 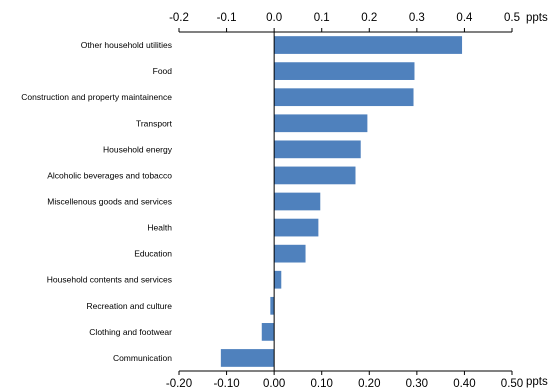 I want to click on bottom-tick-label: -0.10, so click(x=226, y=384).